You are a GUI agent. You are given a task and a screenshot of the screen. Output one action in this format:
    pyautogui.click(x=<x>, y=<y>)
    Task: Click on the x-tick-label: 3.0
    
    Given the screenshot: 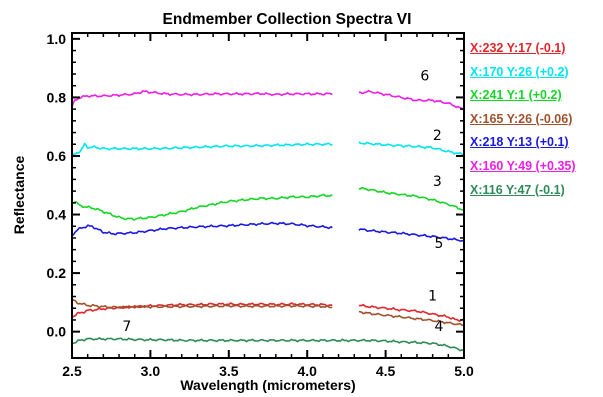 What is the action you would take?
    pyautogui.click(x=151, y=371)
    